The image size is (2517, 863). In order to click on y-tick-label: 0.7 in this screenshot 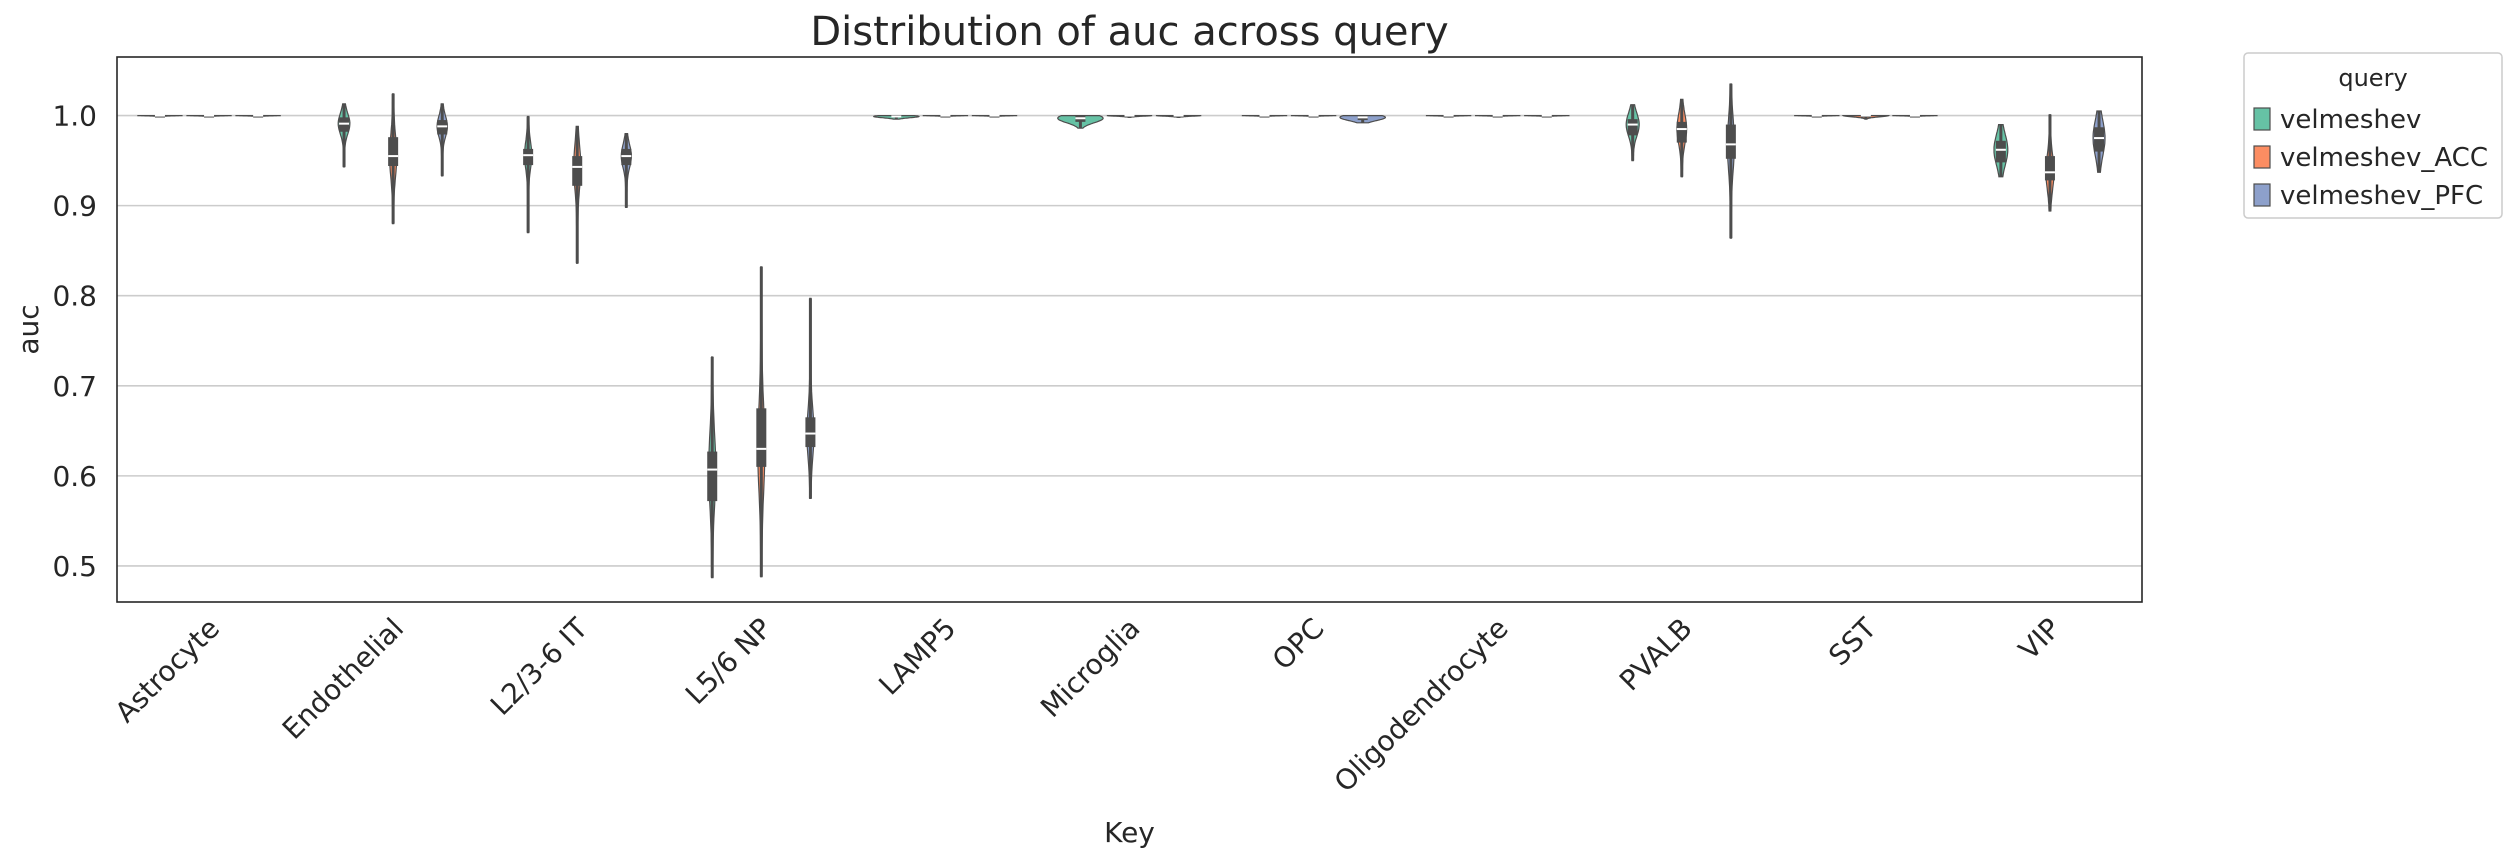, I will do `click(74, 386)`.